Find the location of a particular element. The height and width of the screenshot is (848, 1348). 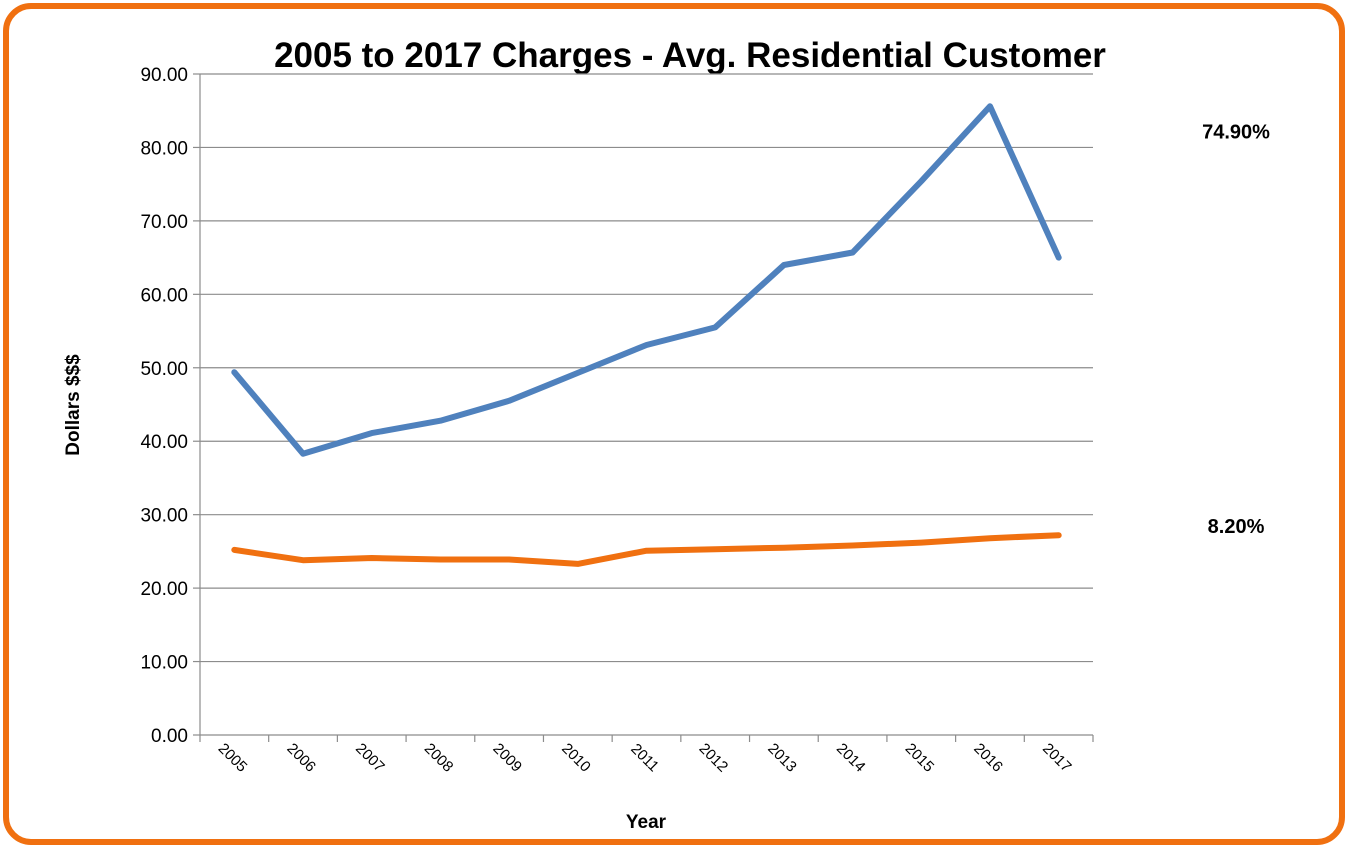

x-tick-label: 2013 is located at coordinates (782, 758).